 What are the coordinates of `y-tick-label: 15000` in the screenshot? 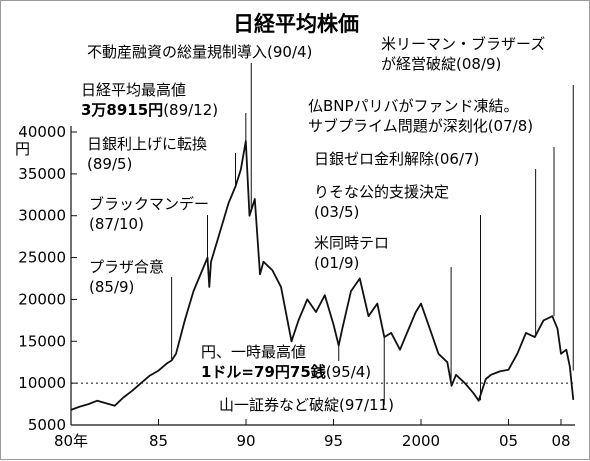 It's located at (42, 341).